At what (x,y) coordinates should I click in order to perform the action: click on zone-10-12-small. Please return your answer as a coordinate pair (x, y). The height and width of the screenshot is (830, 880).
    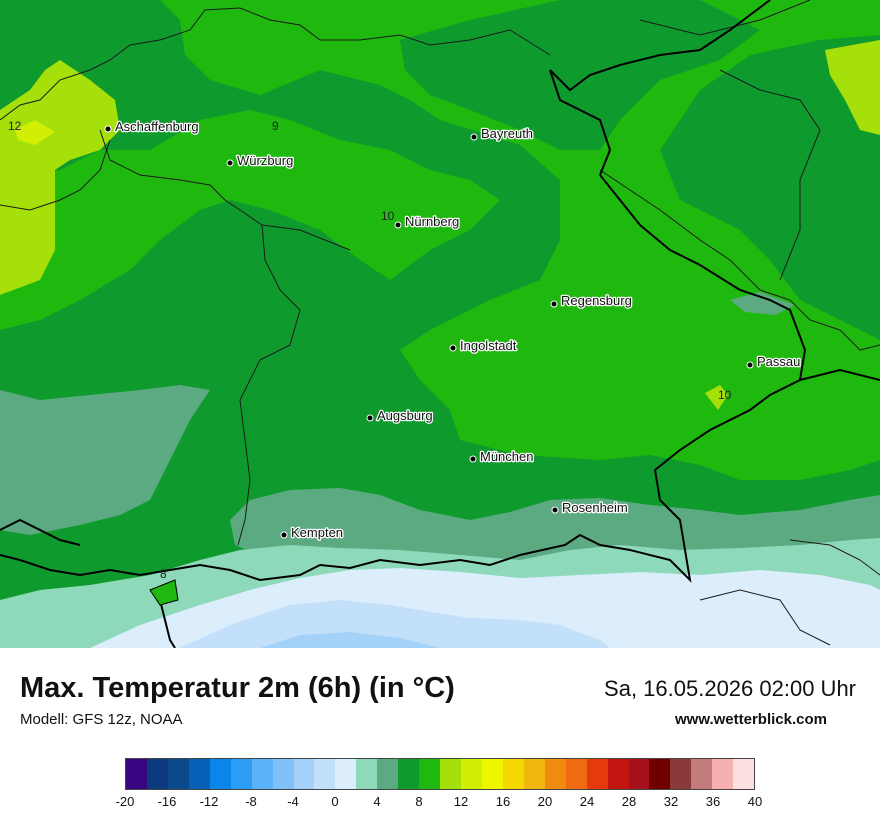
    Looking at the image, I should click on (716, 397).